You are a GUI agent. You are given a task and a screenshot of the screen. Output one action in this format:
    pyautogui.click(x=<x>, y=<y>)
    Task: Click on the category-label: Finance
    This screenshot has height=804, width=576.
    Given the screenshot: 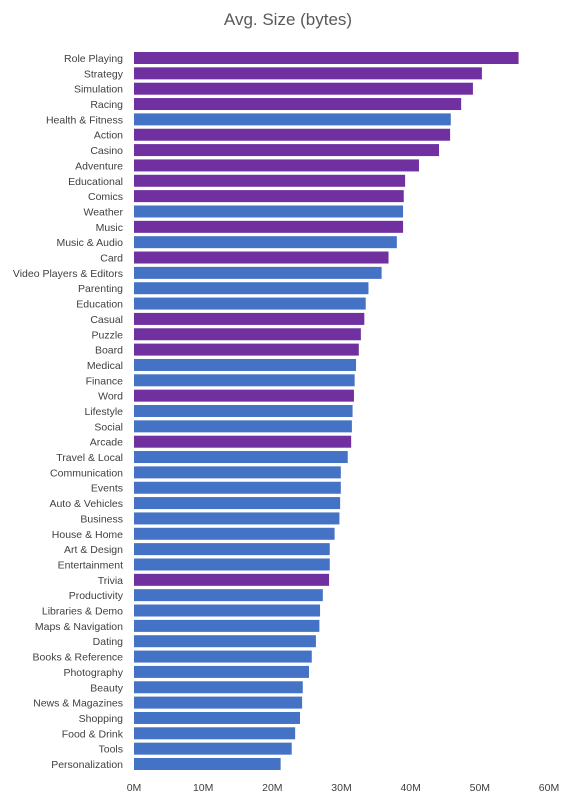 What is the action you would take?
    pyautogui.click(x=105, y=381)
    